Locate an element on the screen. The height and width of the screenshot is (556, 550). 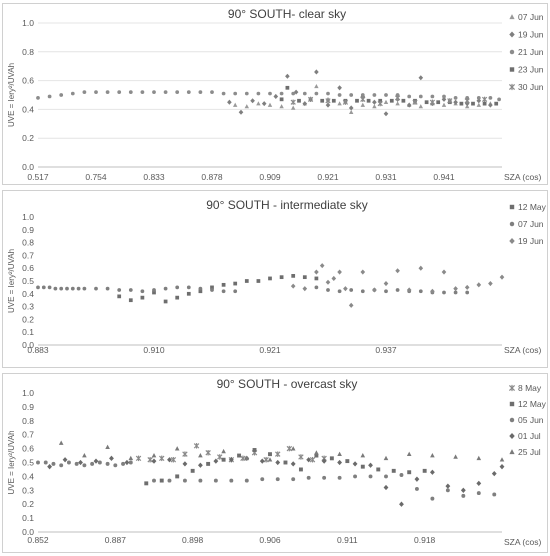
y-tick-label: 0.9 is located at coordinates (28, 230).